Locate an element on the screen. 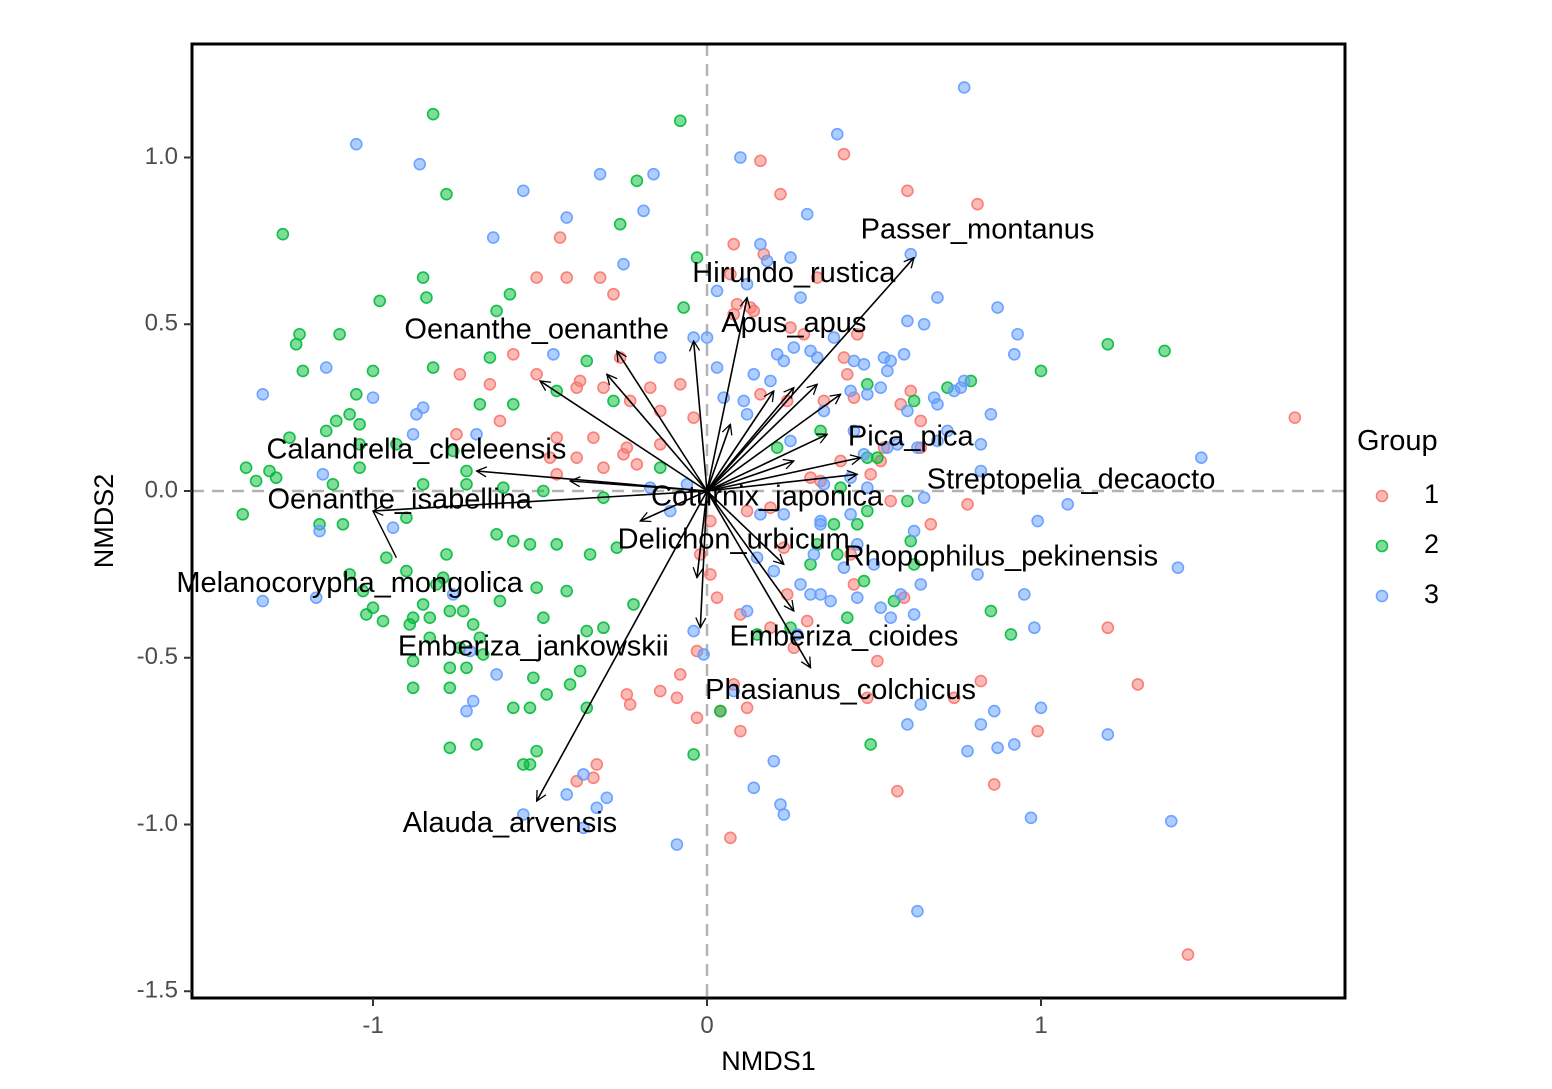 This screenshot has height=1089, width=1552. vector-label-delichon-urbicum: Delichon_urbicum is located at coordinates (734, 540).